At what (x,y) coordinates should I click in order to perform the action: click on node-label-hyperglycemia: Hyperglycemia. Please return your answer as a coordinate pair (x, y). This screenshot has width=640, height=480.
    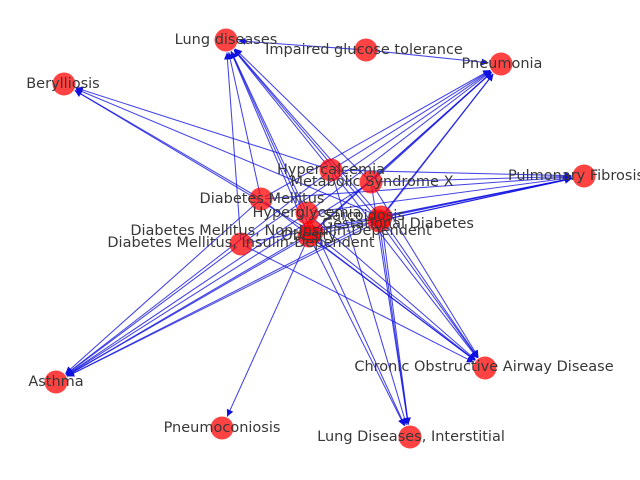
    Looking at the image, I should click on (306, 213).